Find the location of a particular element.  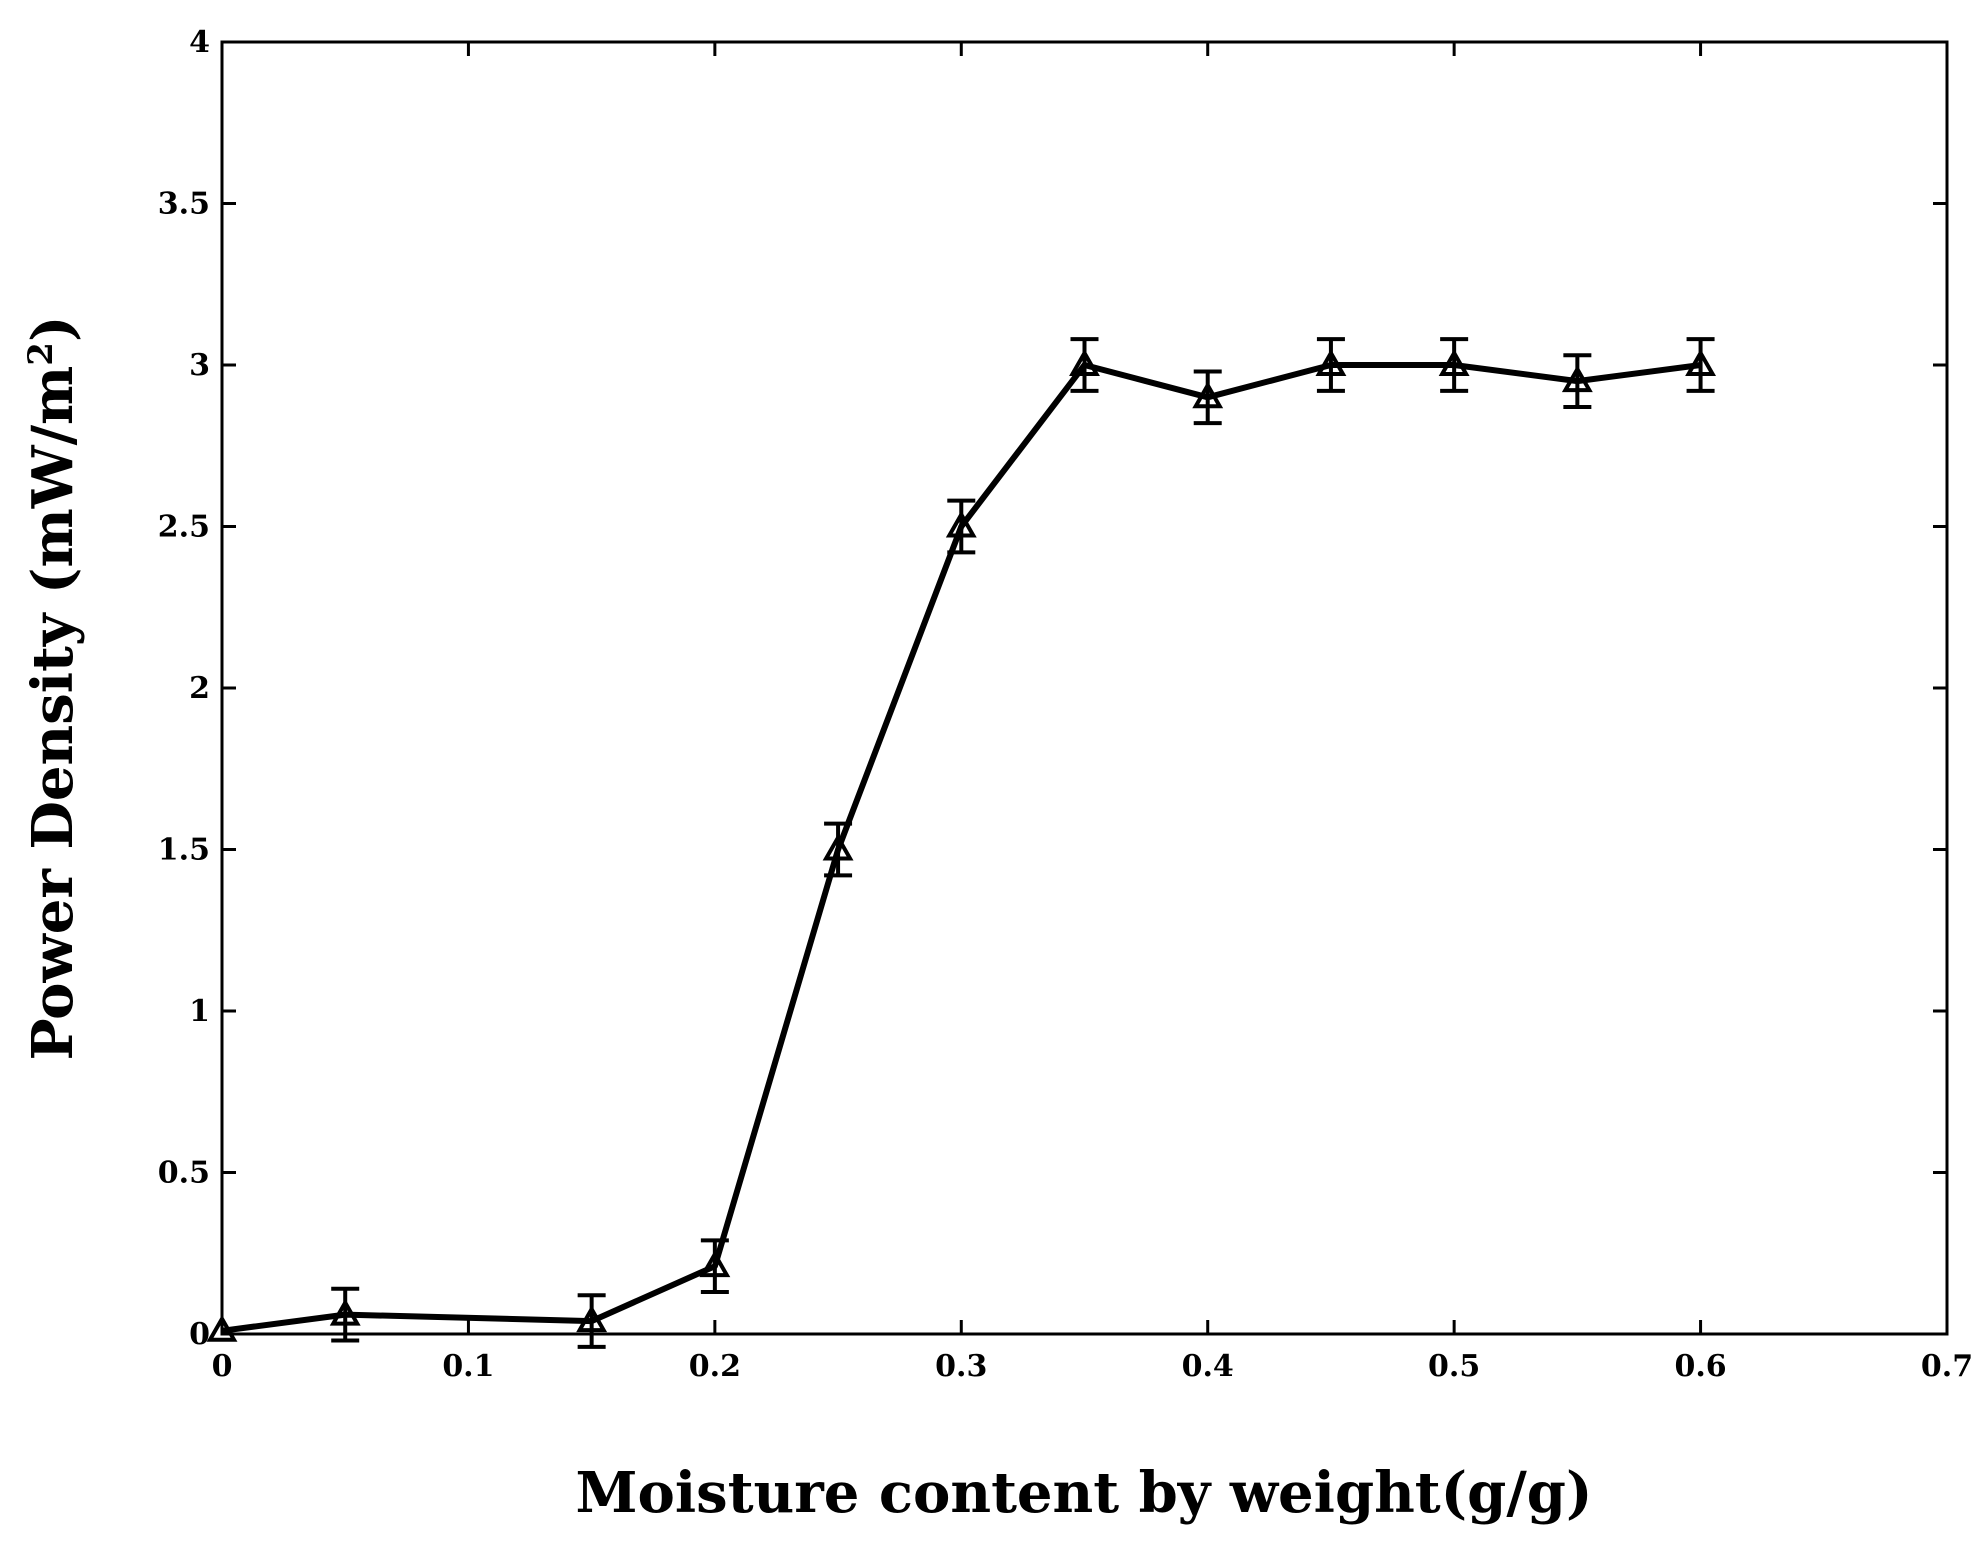

y-tick-label: 4 is located at coordinates (199, 42).